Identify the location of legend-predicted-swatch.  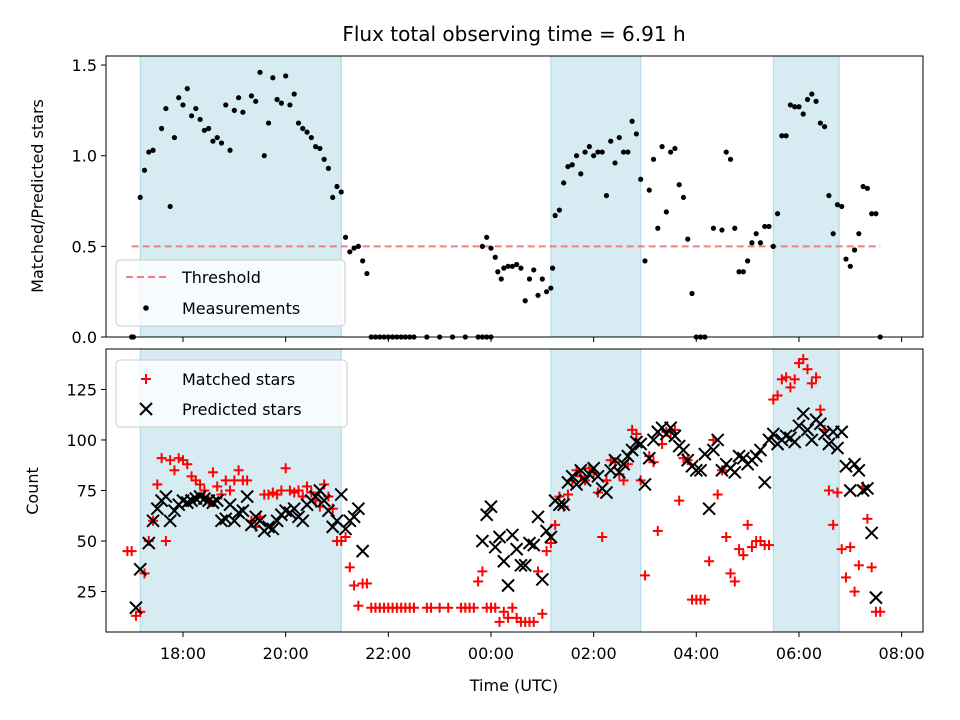
(146, 409).